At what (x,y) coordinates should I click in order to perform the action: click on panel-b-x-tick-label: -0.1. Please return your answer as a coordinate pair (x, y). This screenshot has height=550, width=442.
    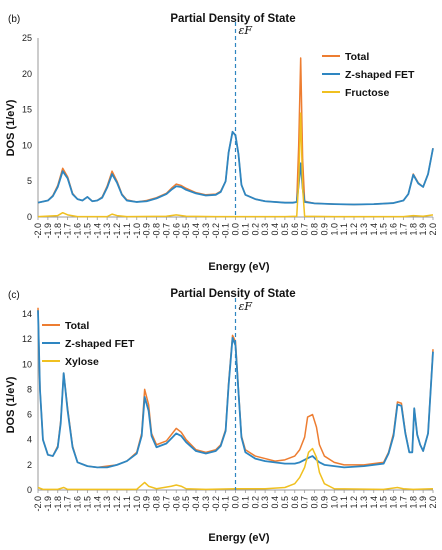
    Looking at the image, I should click on (226, 231).